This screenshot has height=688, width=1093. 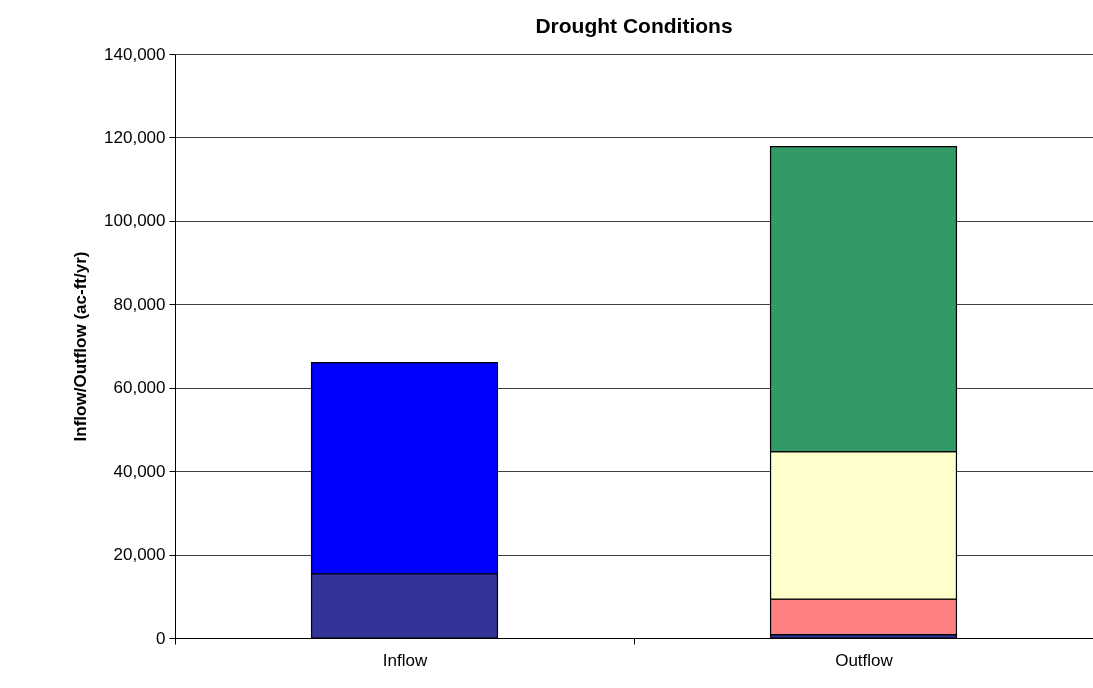 What do you see at coordinates (135, 54) in the screenshot?
I see `y-tick-label: 140,000` at bounding box center [135, 54].